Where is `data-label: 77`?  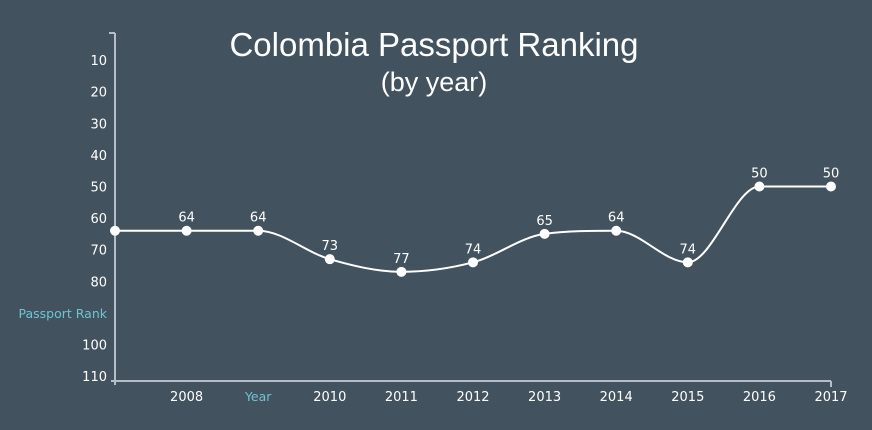 data-label: 77 is located at coordinates (401, 259).